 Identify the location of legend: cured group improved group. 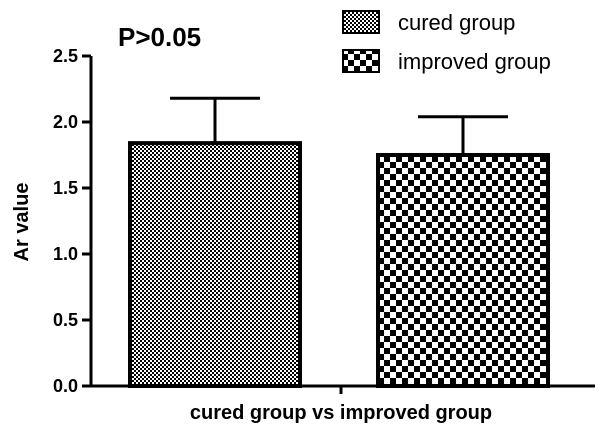
(446, 42).